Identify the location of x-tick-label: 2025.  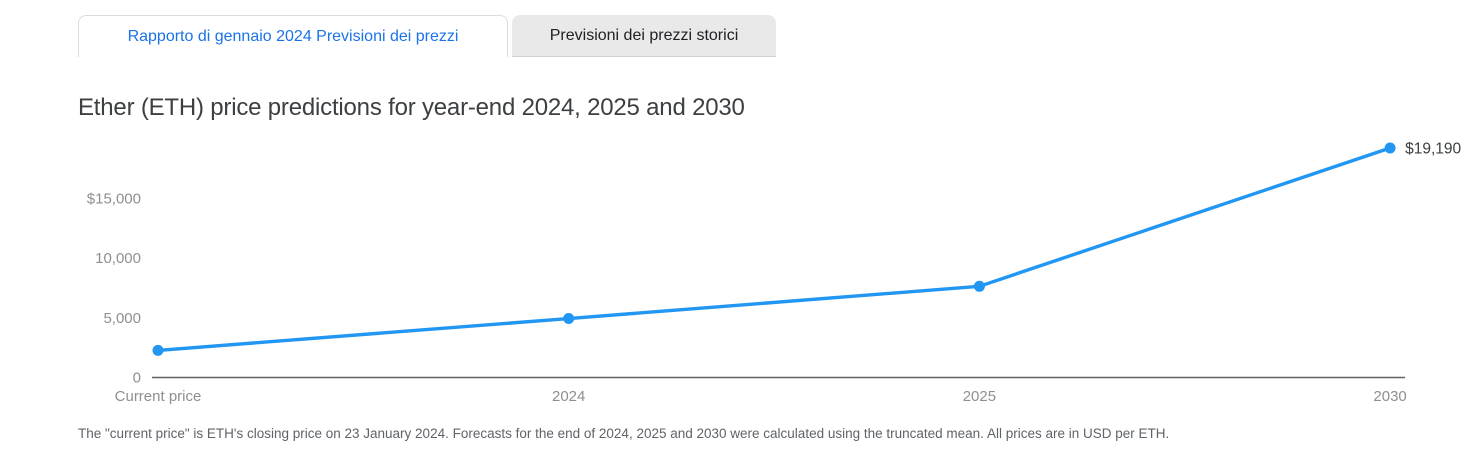
(979, 396).